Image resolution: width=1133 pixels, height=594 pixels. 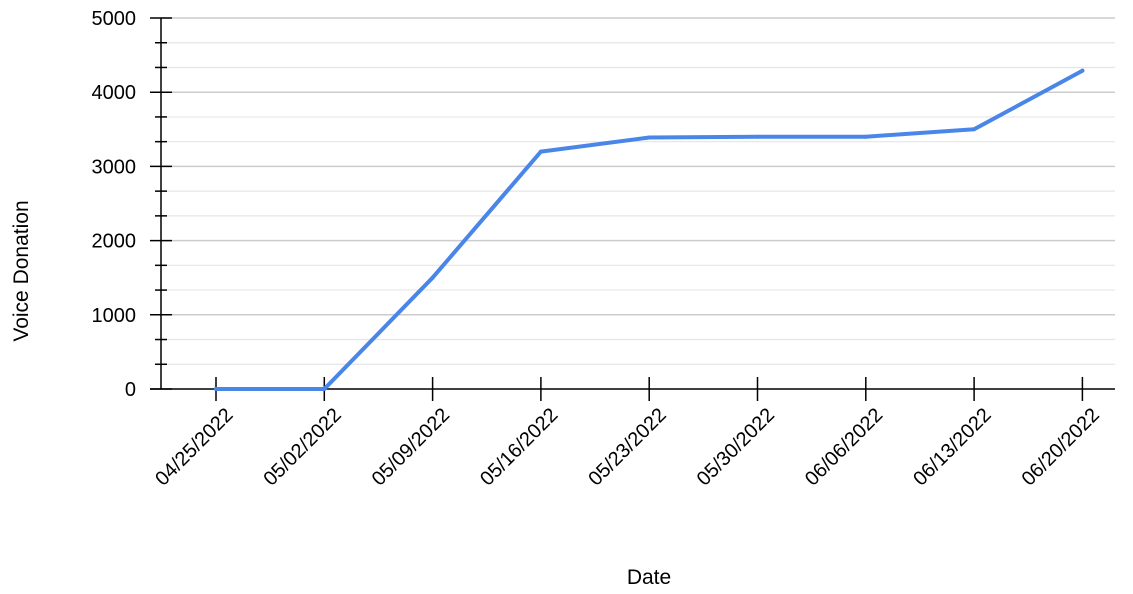 What do you see at coordinates (627, 447) in the screenshot?
I see `x-tick-label: 05/23/2022` at bounding box center [627, 447].